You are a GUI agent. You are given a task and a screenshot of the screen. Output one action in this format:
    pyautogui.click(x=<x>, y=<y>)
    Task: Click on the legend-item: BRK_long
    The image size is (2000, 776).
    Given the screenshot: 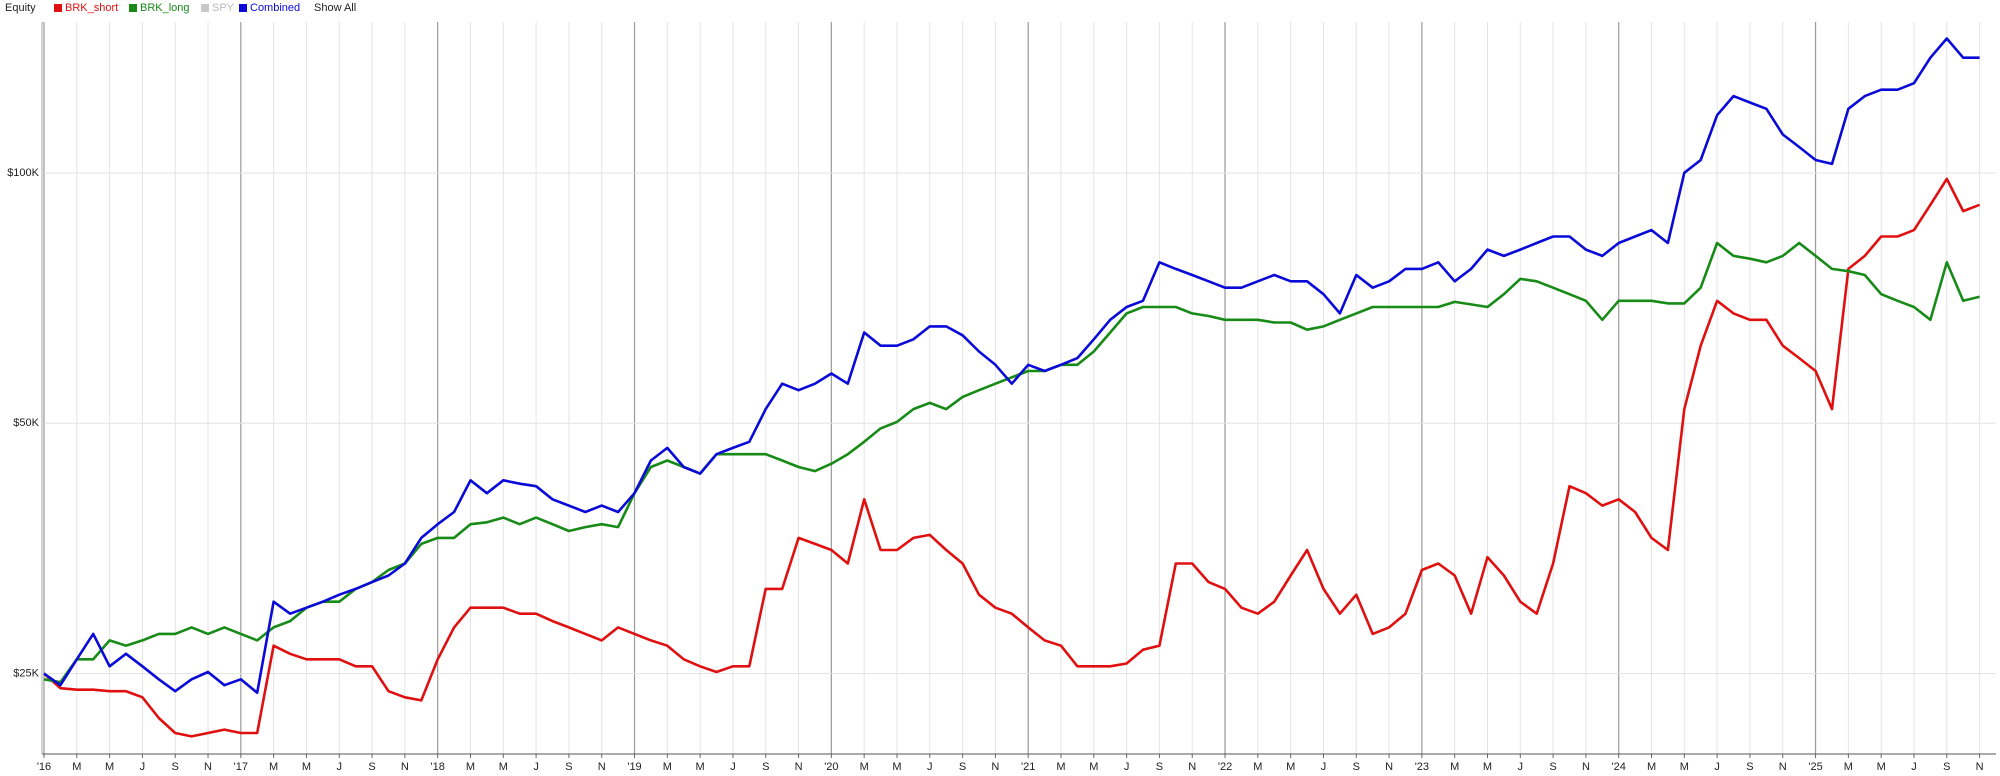 What is the action you would take?
    pyautogui.click(x=159, y=8)
    